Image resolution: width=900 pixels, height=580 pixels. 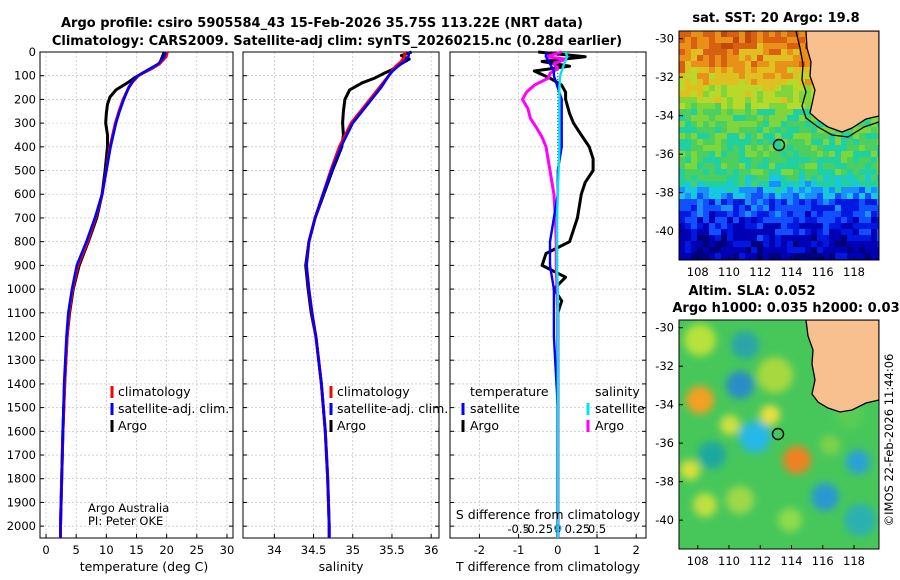 What do you see at coordinates (745, 345) in the screenshot?
I see `sla-anomaly-blob` at bounding box center [745, 345].